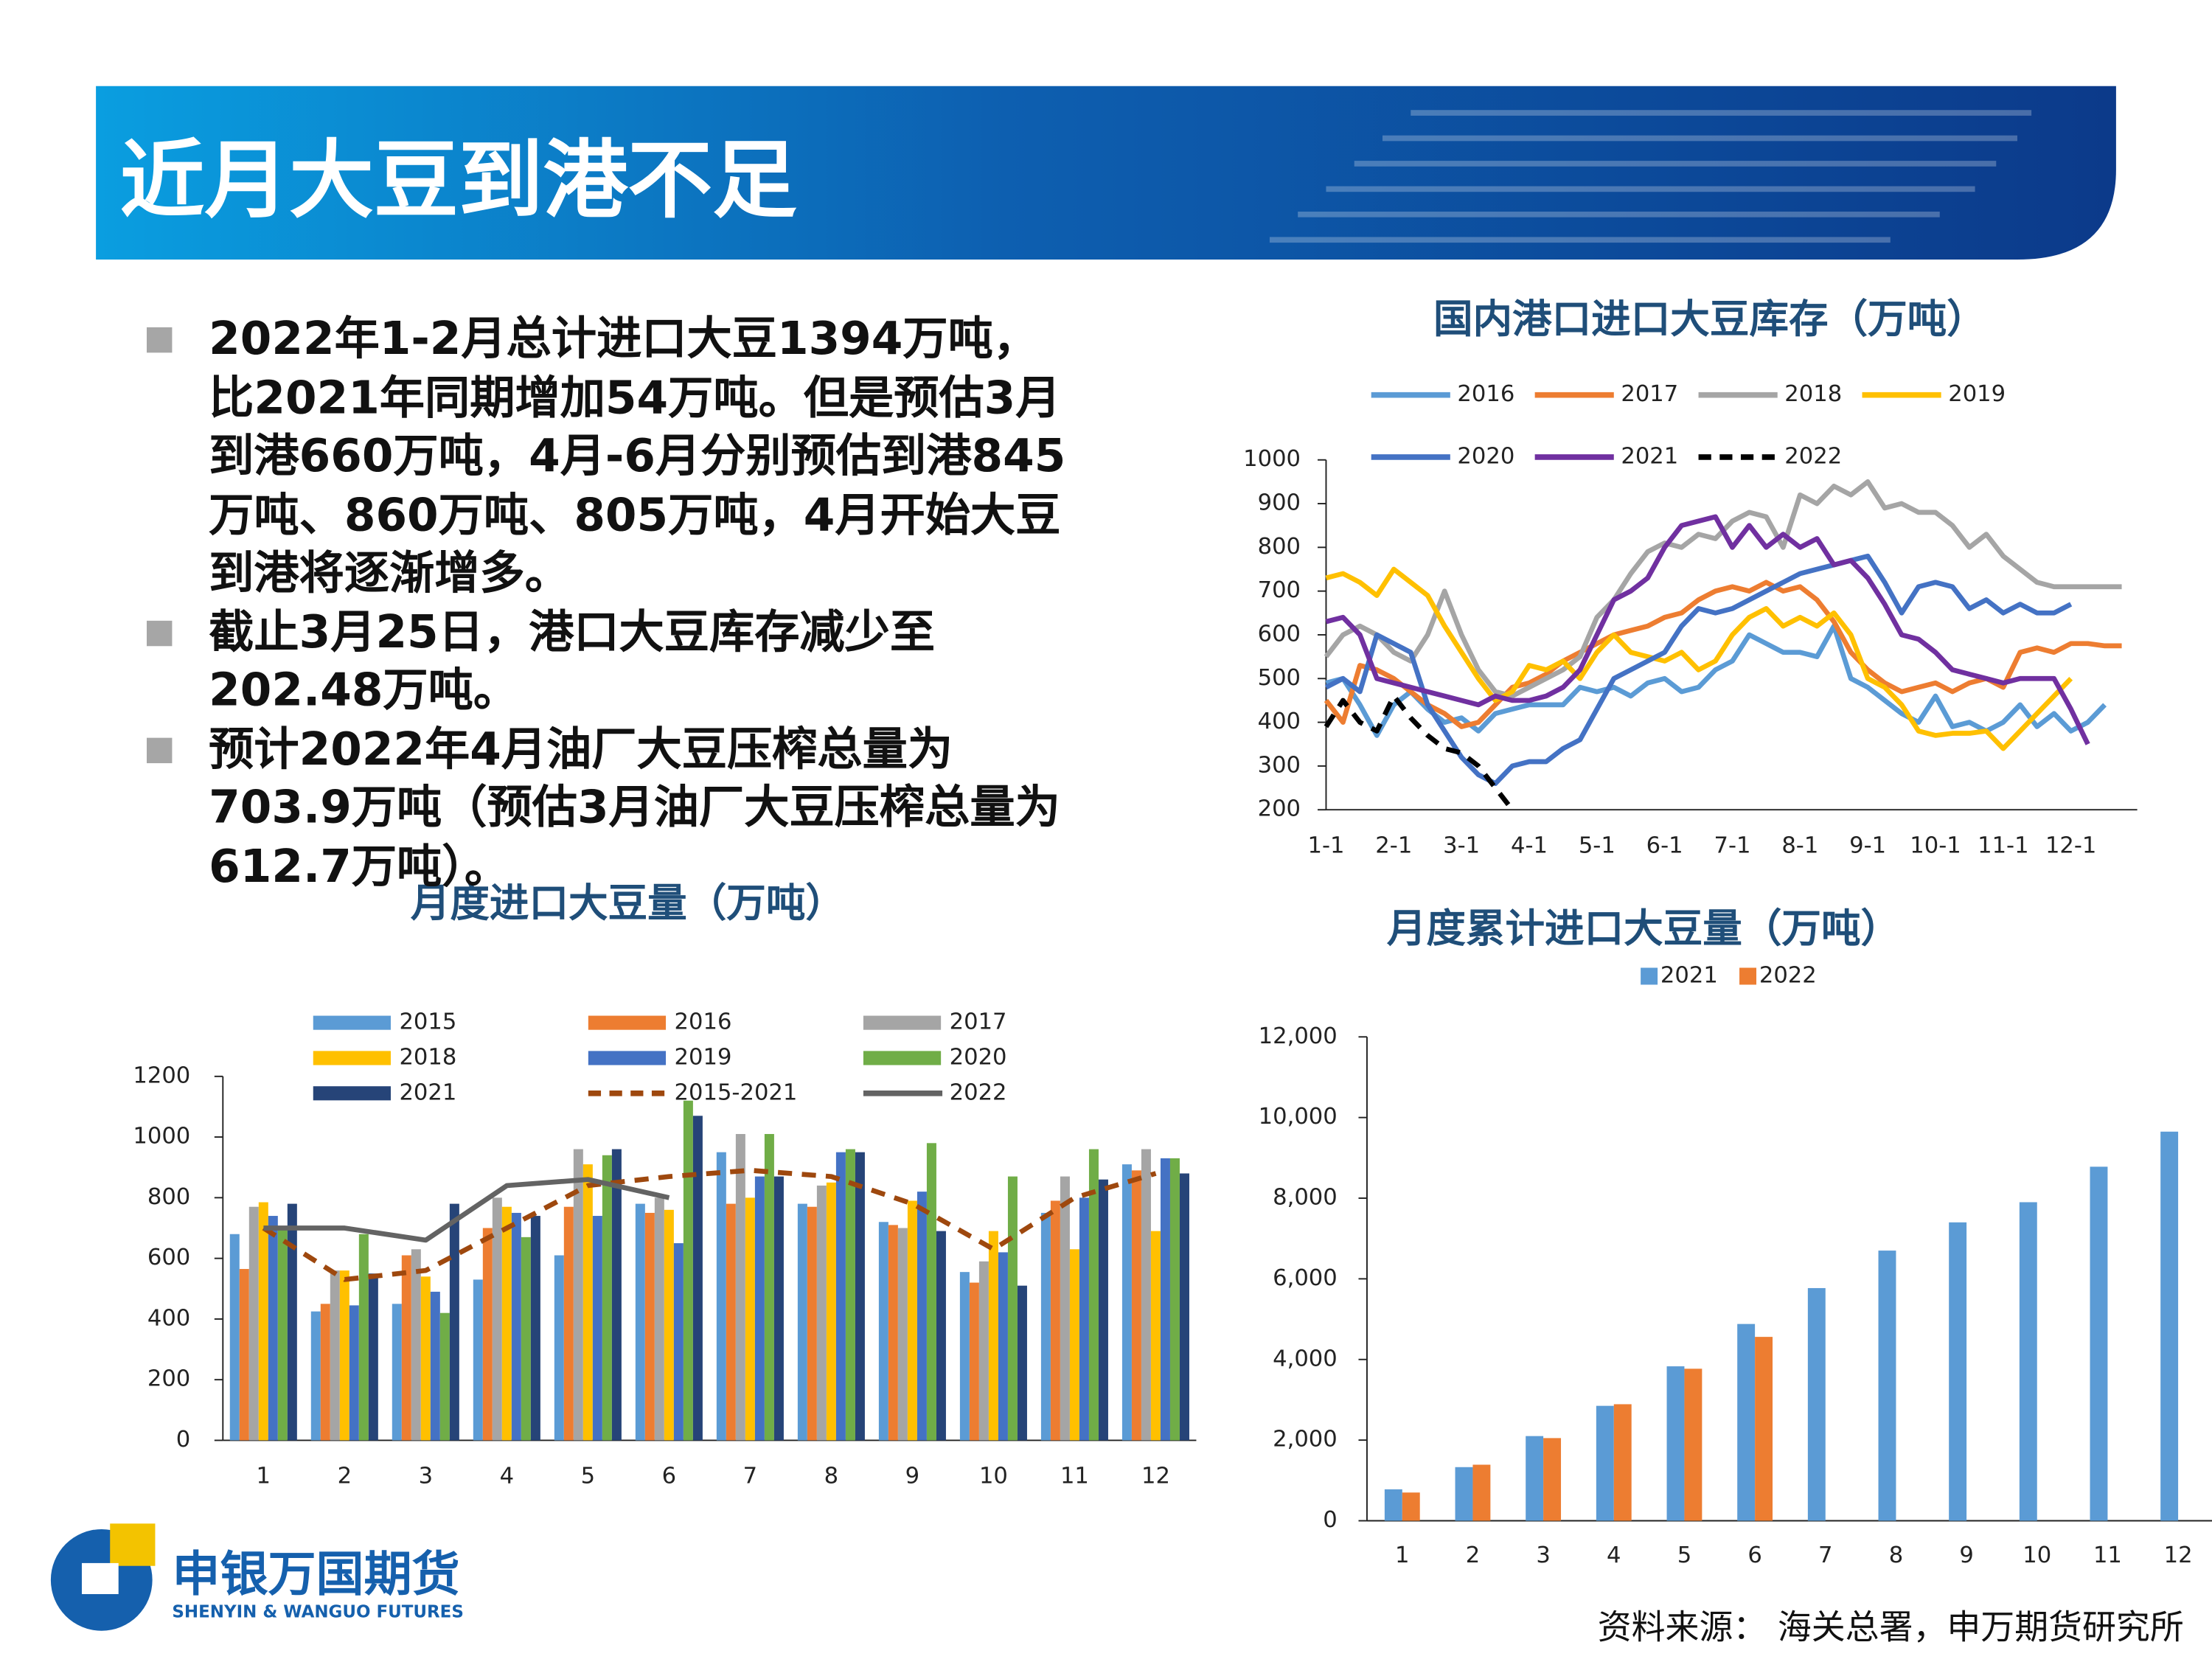 Image resolution: width=2212 pixels, height=1659 pixels. Describe the element at coordinates (458, 180) in the screenshot. I see `header-title: 近月大豆到港不足` at that location.